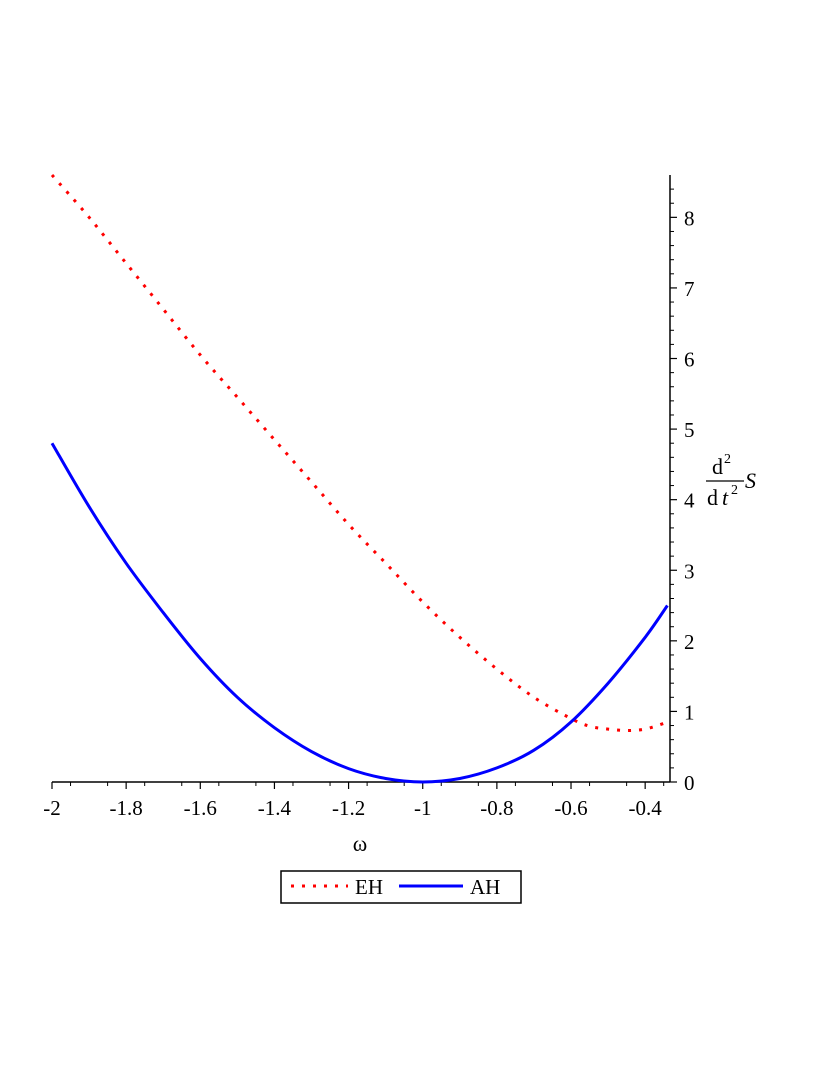  What do you see at coordinates (689, 783) in the screenshot?
I see `y-tick-label: 0` at bounding box center [689, 783].